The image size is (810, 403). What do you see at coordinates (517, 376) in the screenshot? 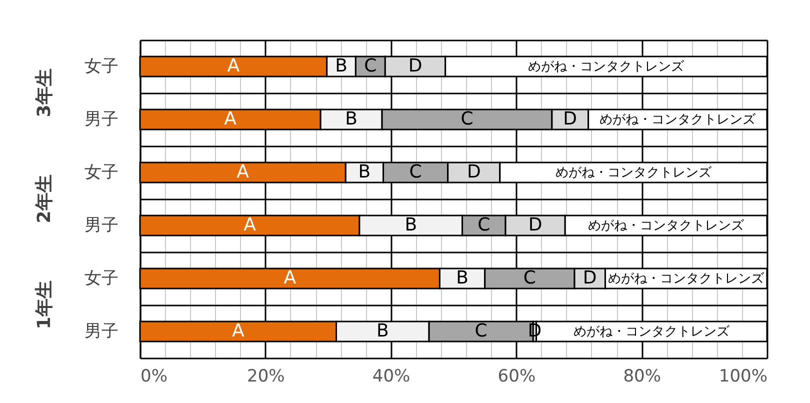
I see `x-tick-label: 60%` at bounding box center [517, 376].